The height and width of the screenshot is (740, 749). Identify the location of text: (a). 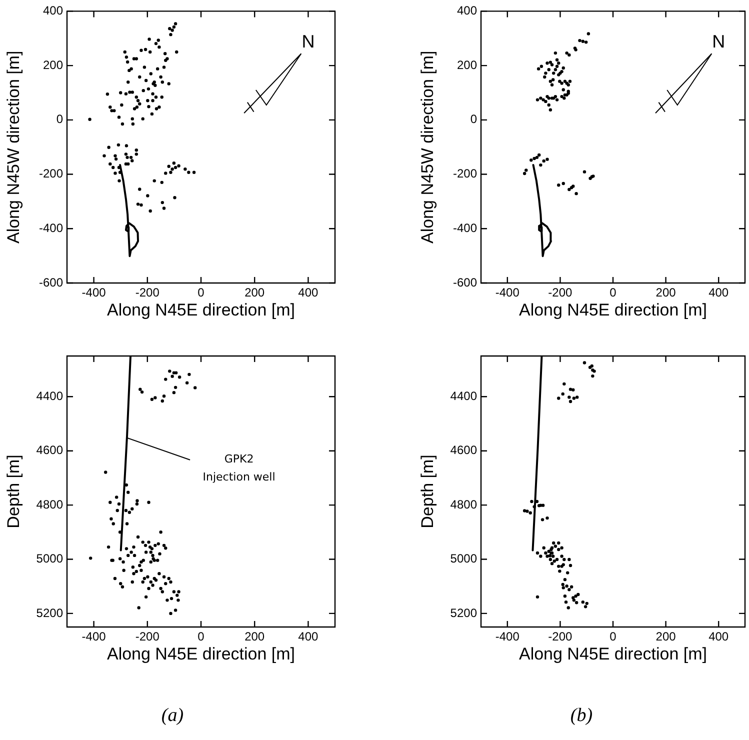
(172, 716).